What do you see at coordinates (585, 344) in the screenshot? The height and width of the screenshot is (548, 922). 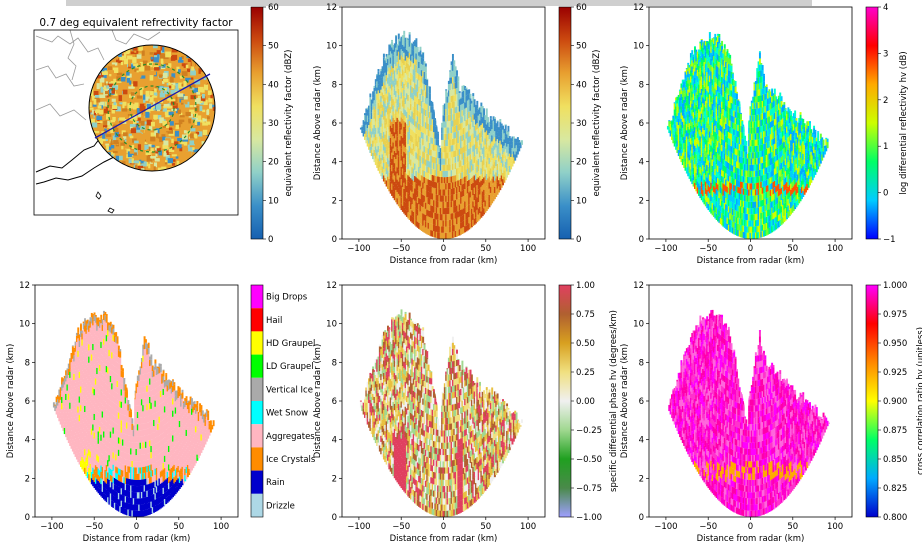 I see `colorbar-tick-label: 0.50` at bounding box center [585, 344].